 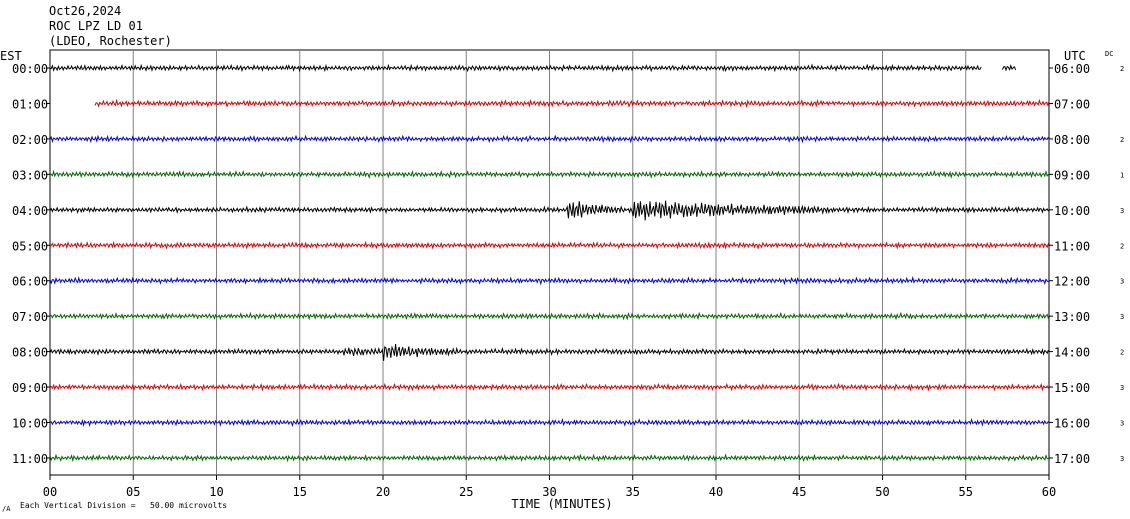 What do you see at coordinates (30, 246) in the screenshot?
I see `row-label-est: 05:00` at bounding box center [30, 246].